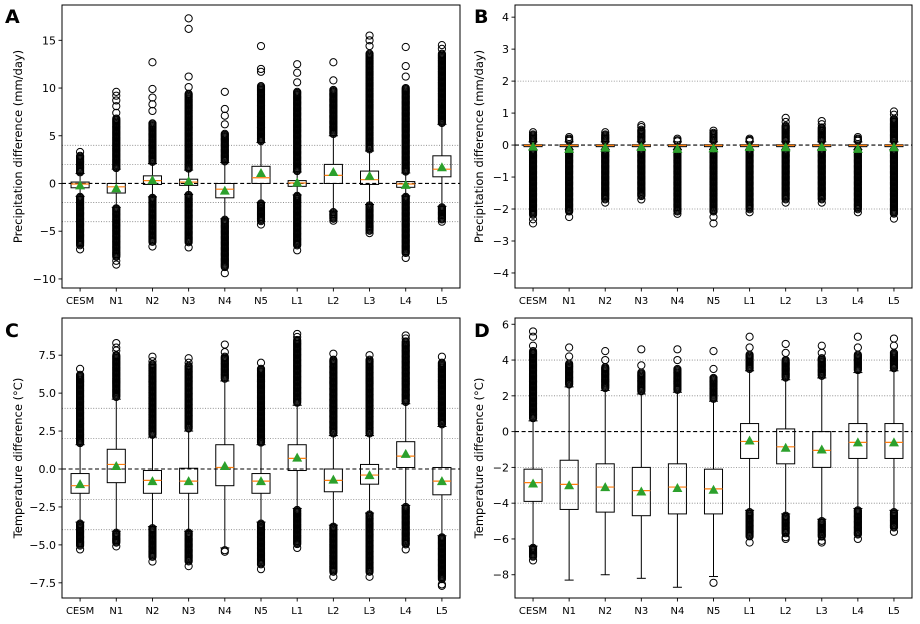 The width and height of the screenshot is (920, 624). Describe the element at coordinates (786, 160) in the screenshot. I see `box-l2` at that location.